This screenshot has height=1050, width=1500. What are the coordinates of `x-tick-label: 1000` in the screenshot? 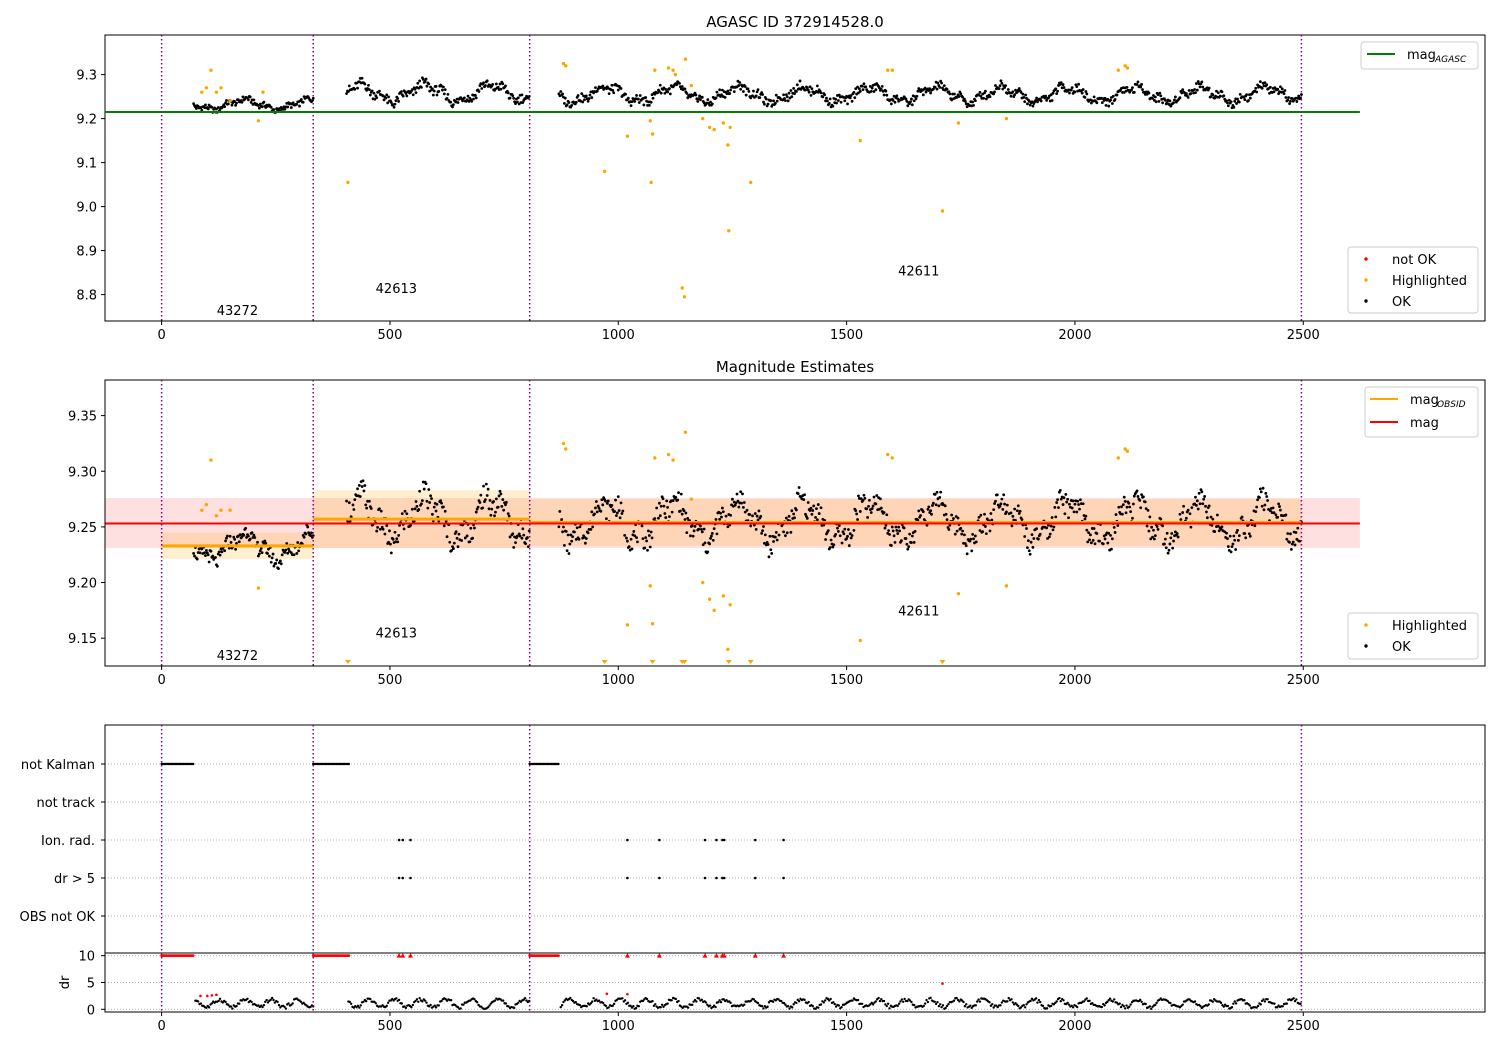 It's located at (618, 1026).